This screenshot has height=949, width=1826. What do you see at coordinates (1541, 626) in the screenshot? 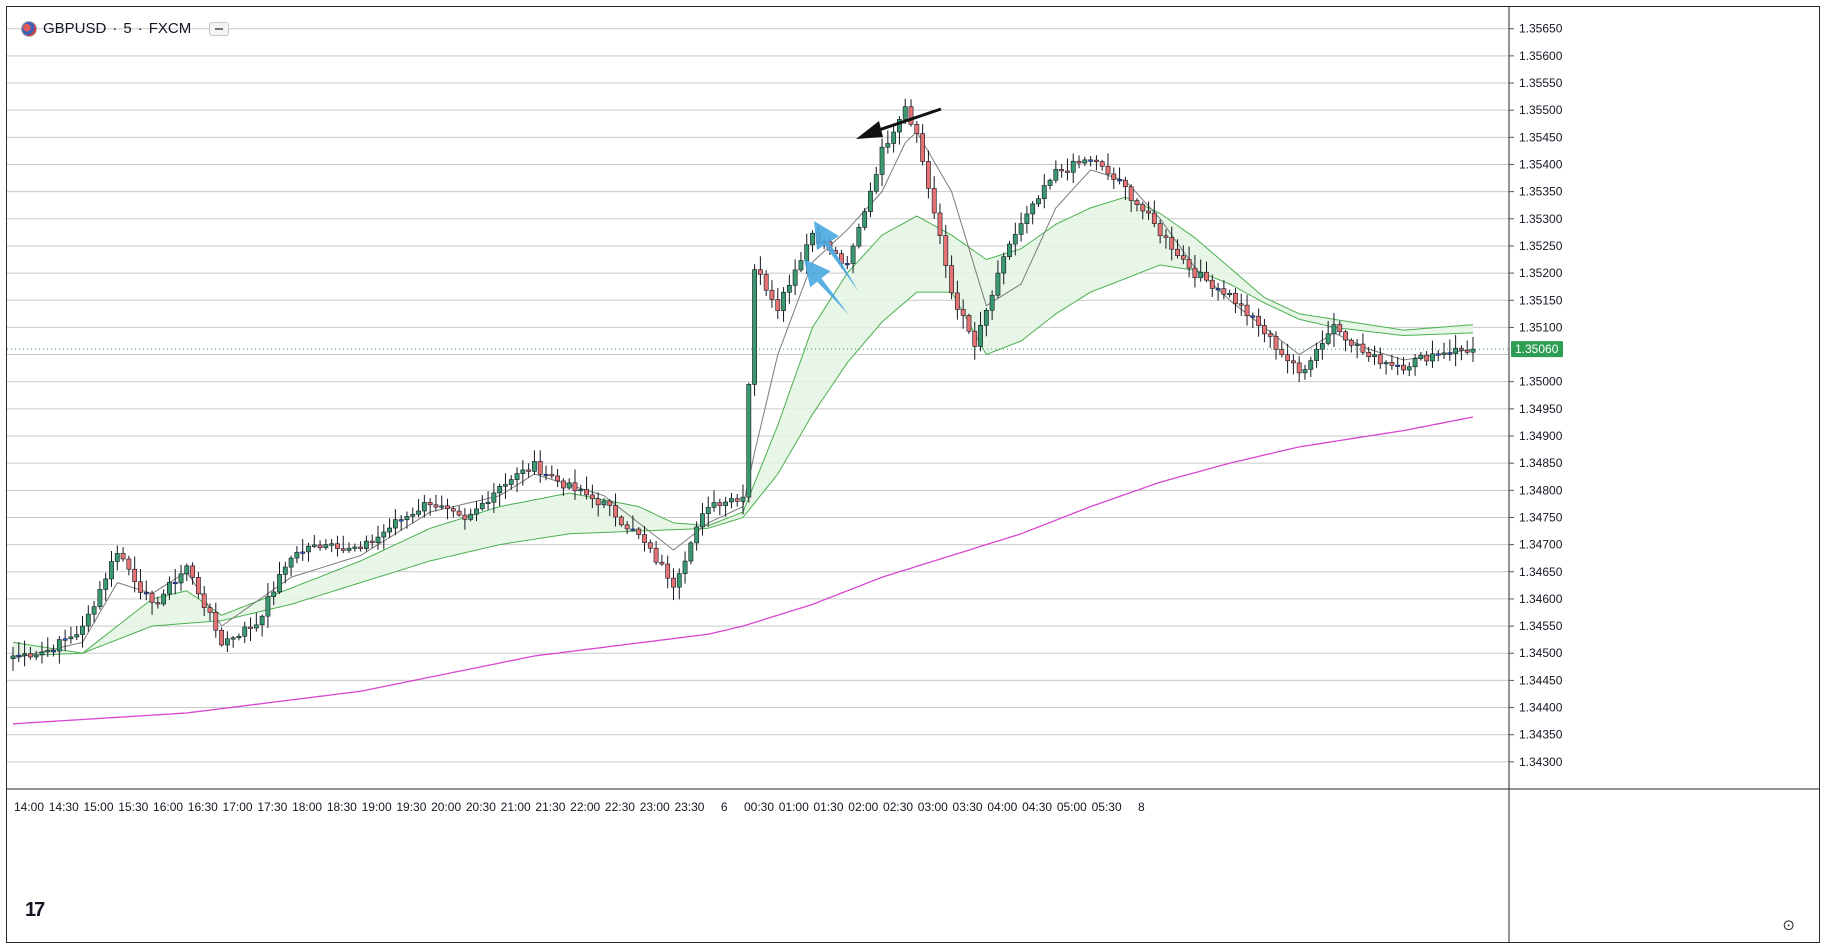
I see `price-tick-label: 1.34550` at bounding box center [1541, 626].